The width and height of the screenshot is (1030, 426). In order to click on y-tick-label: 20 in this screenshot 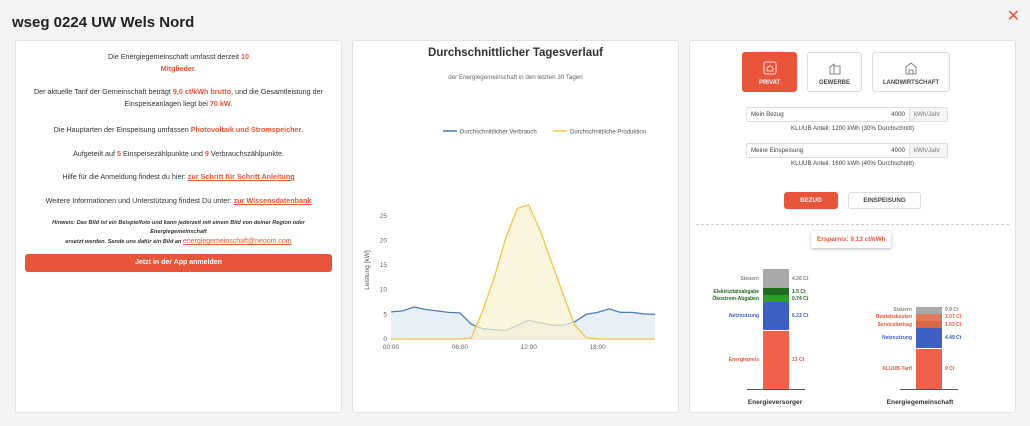, I will do `click(384, 240)`.